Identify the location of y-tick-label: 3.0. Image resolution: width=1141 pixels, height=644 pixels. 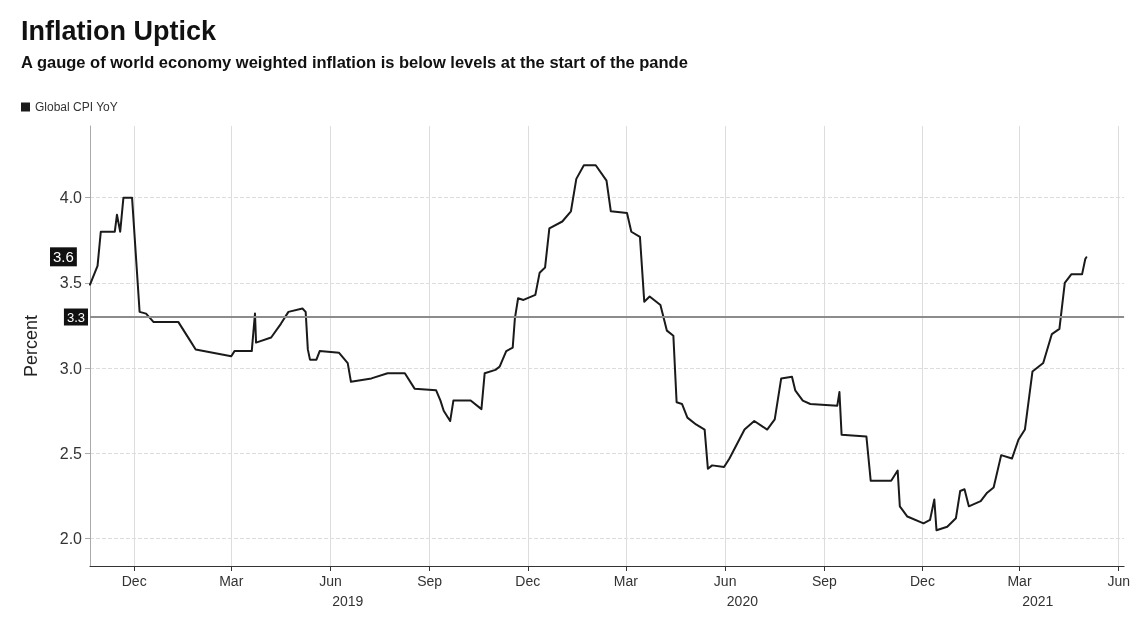
(71, 368).